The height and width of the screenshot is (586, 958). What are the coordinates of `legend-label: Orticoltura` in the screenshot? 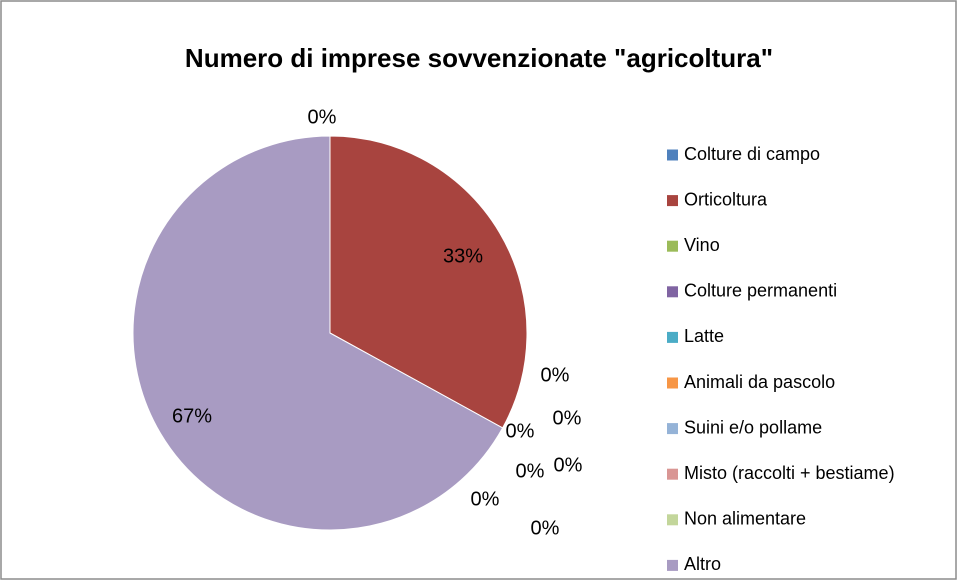 It's located at (726, 199).